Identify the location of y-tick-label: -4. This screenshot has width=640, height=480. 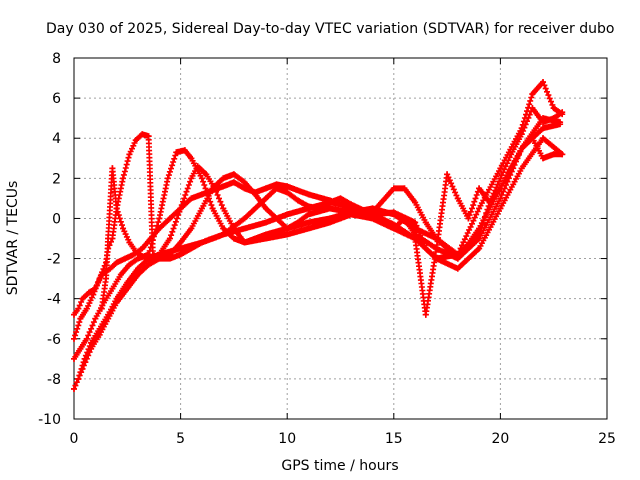
(54, 300).